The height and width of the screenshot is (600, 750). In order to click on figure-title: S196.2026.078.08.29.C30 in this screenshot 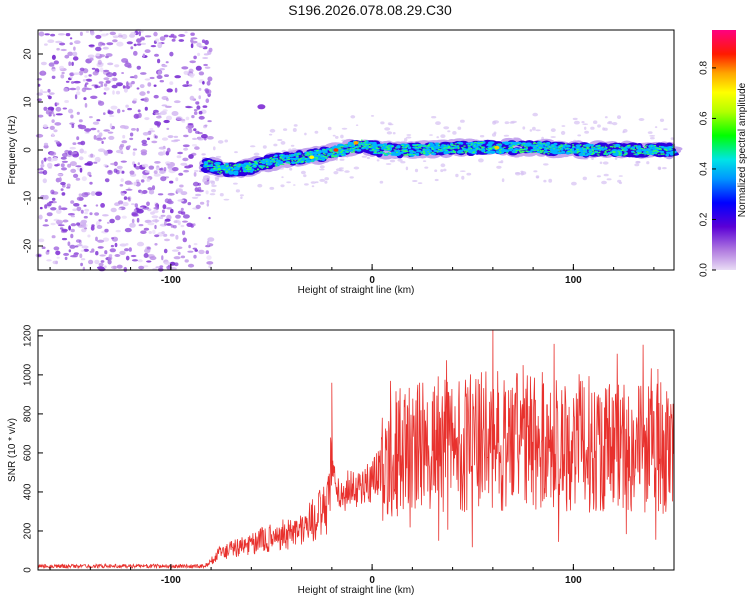, I will do `click(370, 10)`.